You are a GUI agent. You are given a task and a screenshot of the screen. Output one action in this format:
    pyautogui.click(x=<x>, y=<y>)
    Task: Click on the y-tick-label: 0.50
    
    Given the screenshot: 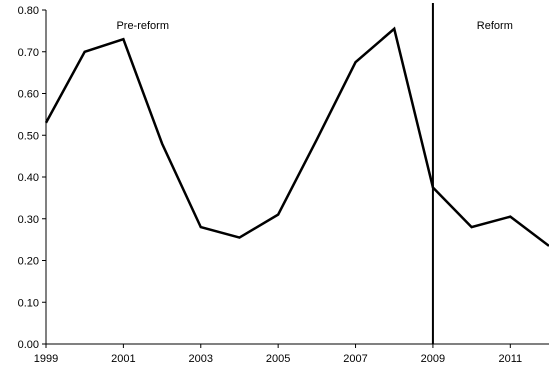 What is the action you would take?
    pyautogui.click(x=28, y=136)
    